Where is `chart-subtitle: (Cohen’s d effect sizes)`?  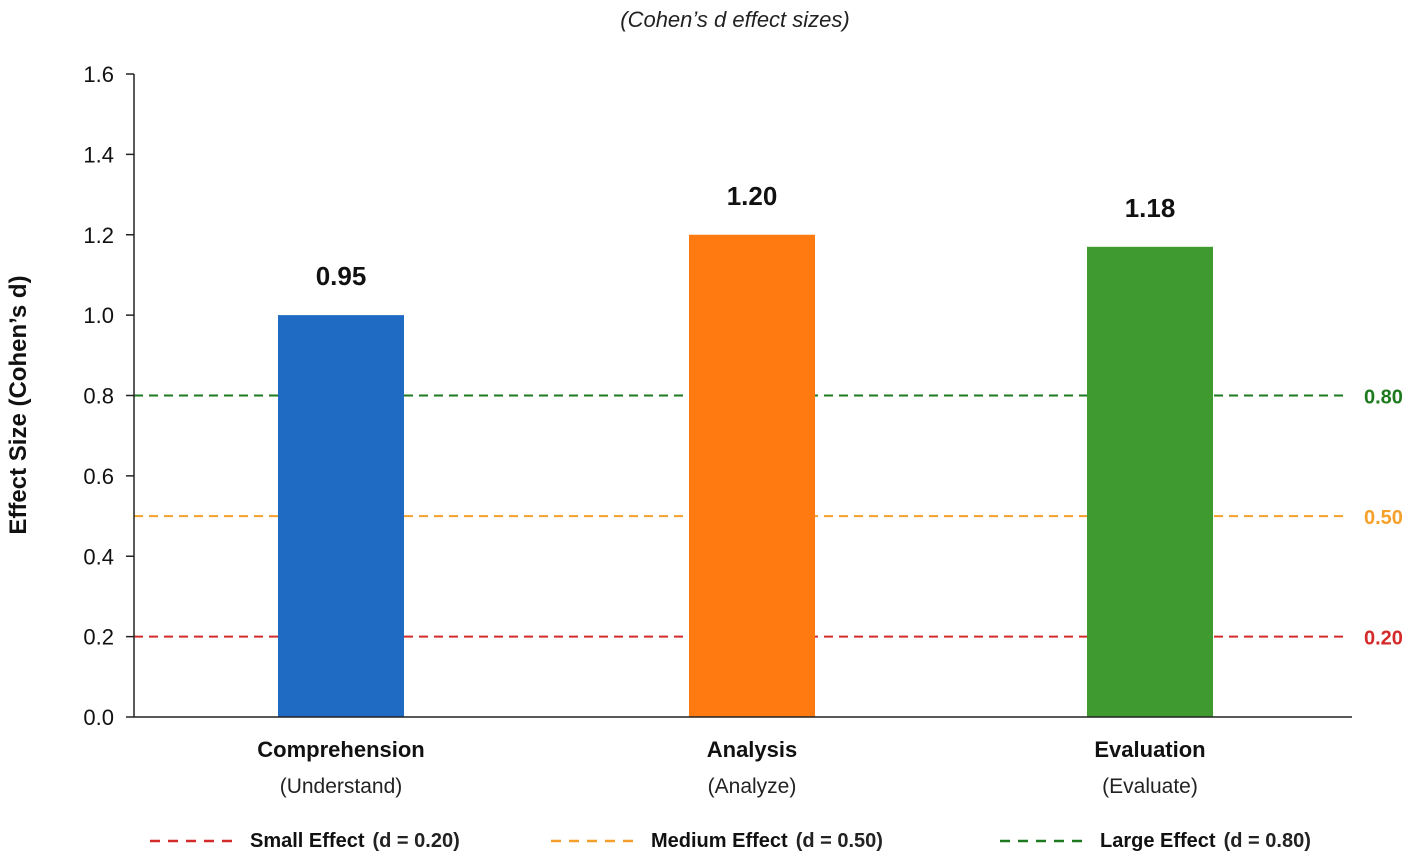 chart-subtitle: (Cohen’s d effect sizes) is located at coordinates (734, 19).